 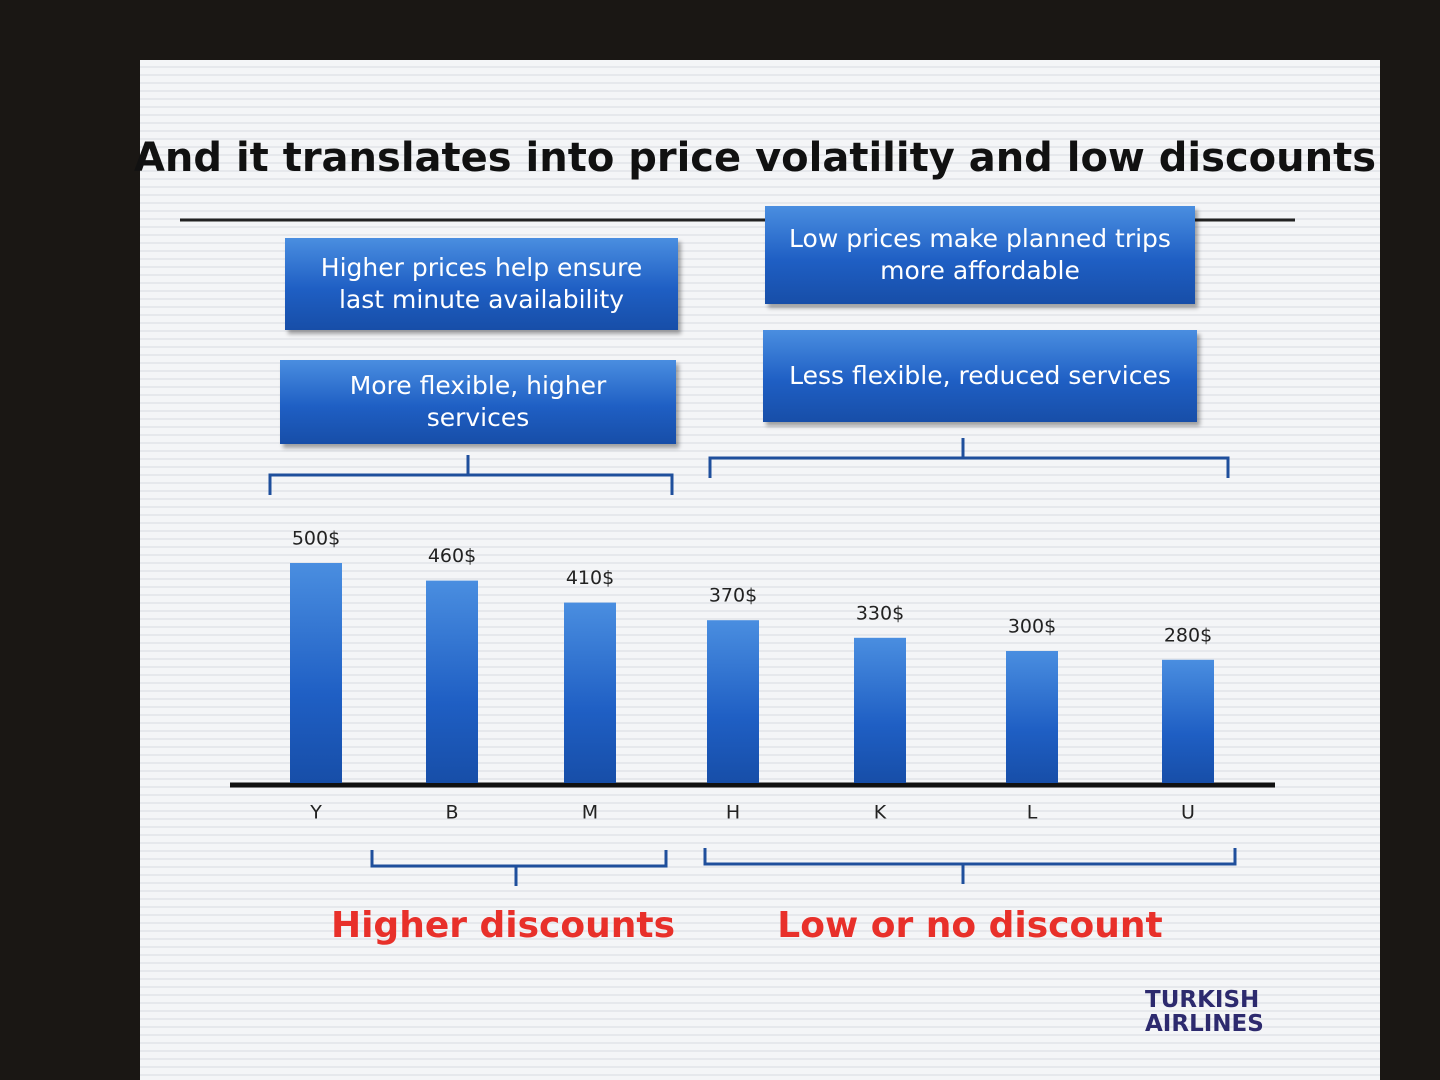 I want to click on annotation-box: More flexible, higher services, so click(x=478, y=402).